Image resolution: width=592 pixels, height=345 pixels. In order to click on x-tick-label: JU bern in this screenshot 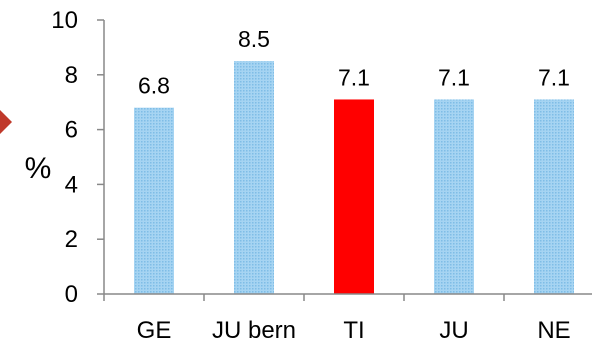, I will do `click(254, 330)`.